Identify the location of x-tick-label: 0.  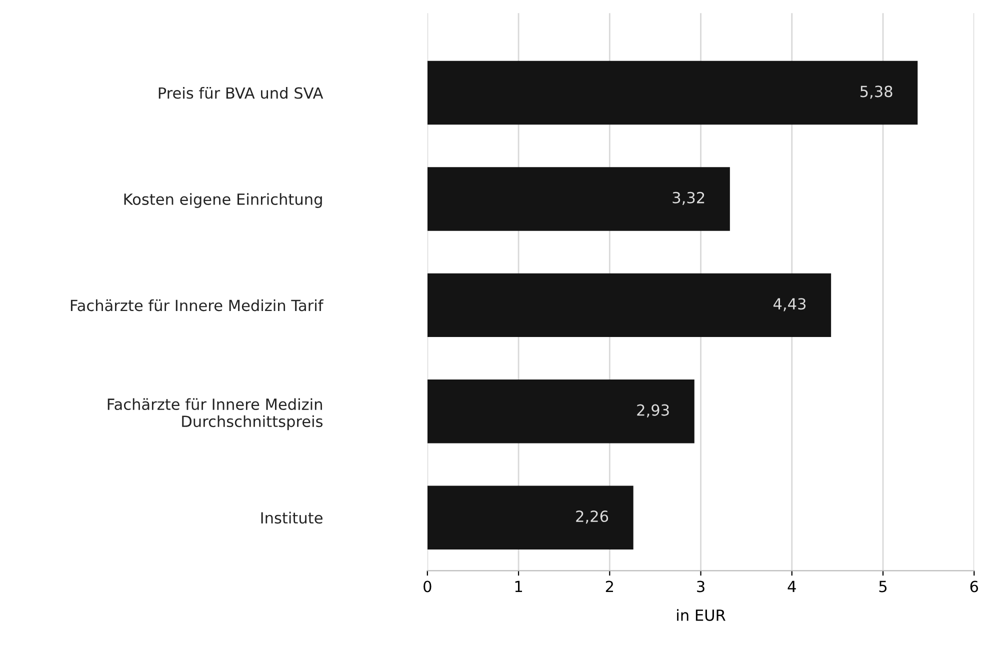
(428, 586).